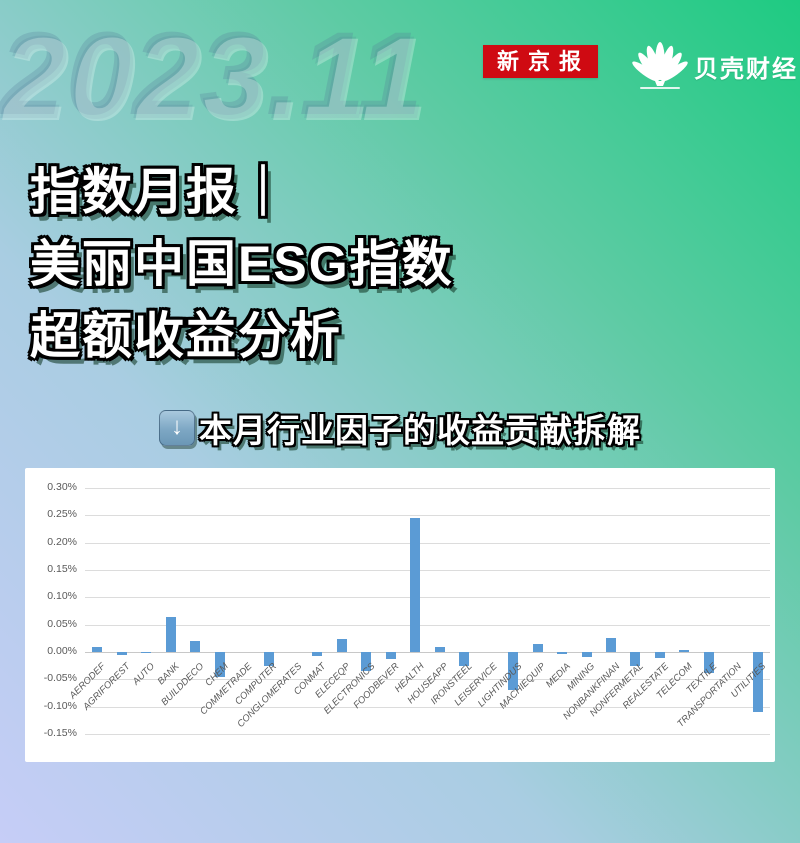  What do you see at coordinates (62, 596) in the screenshot?
I see `y-tick-label: 0.10%` at bounding box center [62, 596].